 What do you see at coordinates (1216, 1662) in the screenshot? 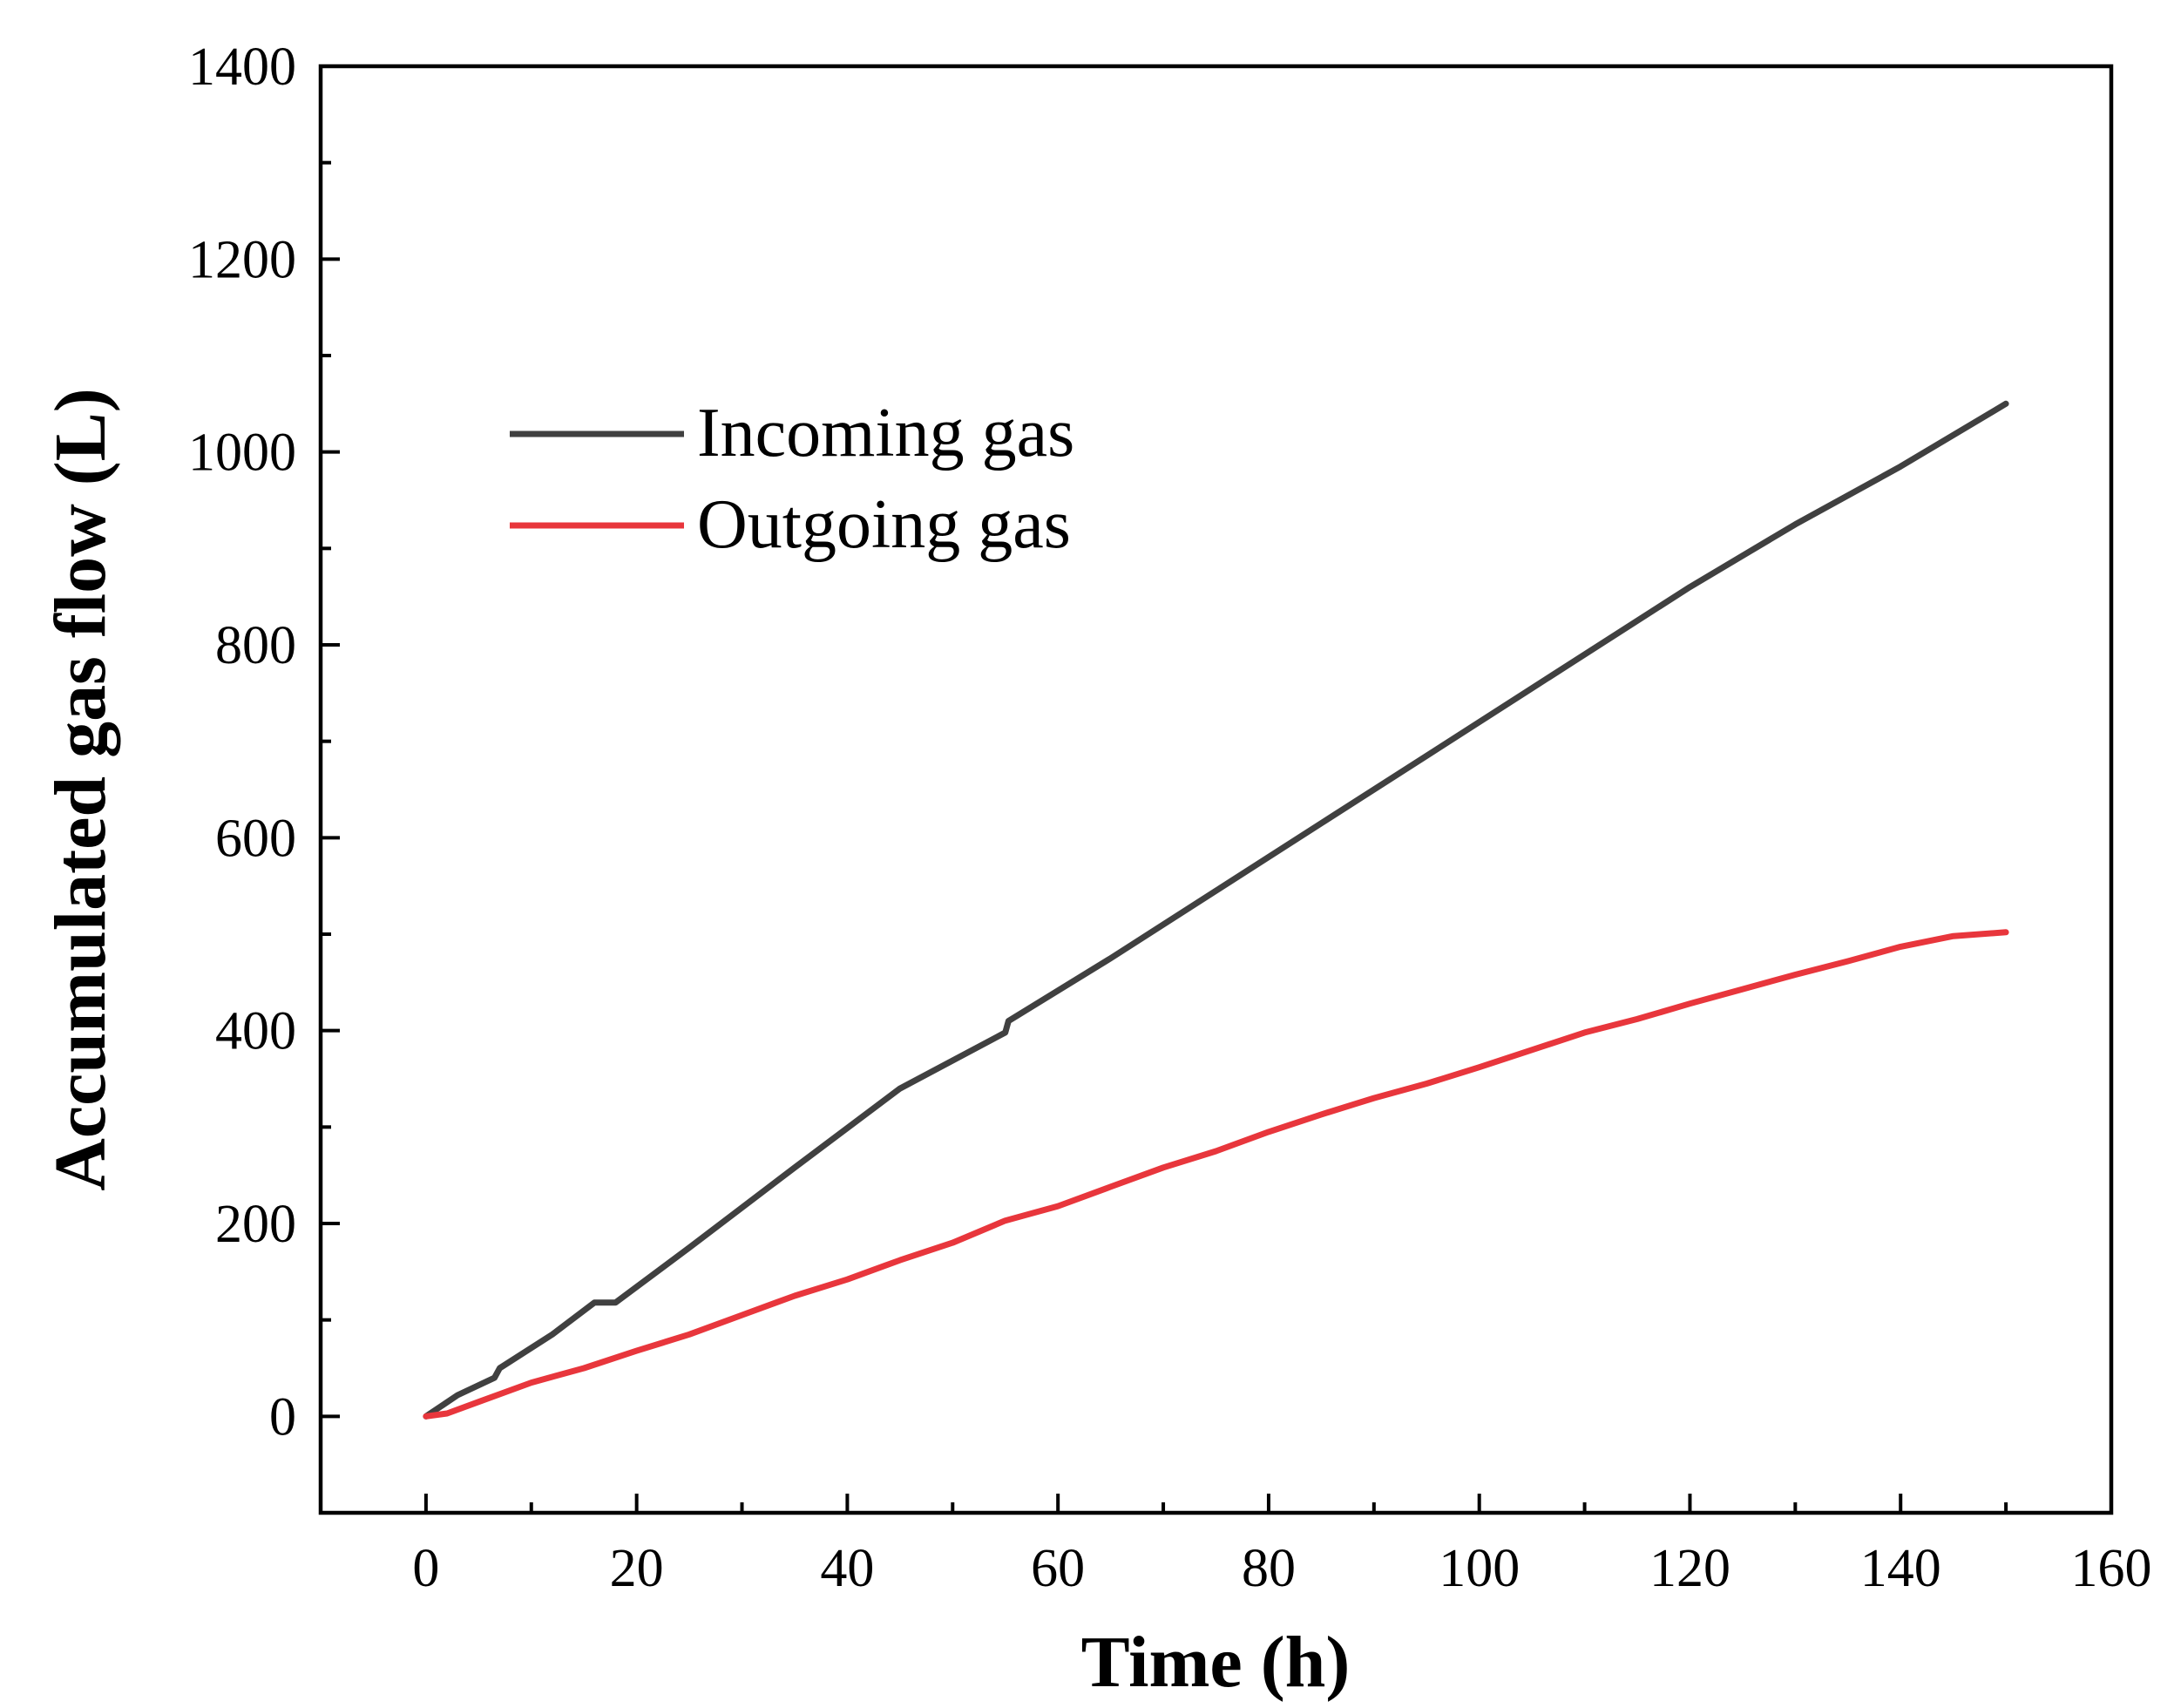
I see `x-axis-title: Time (h)` at bounding box center [1216, 1662].